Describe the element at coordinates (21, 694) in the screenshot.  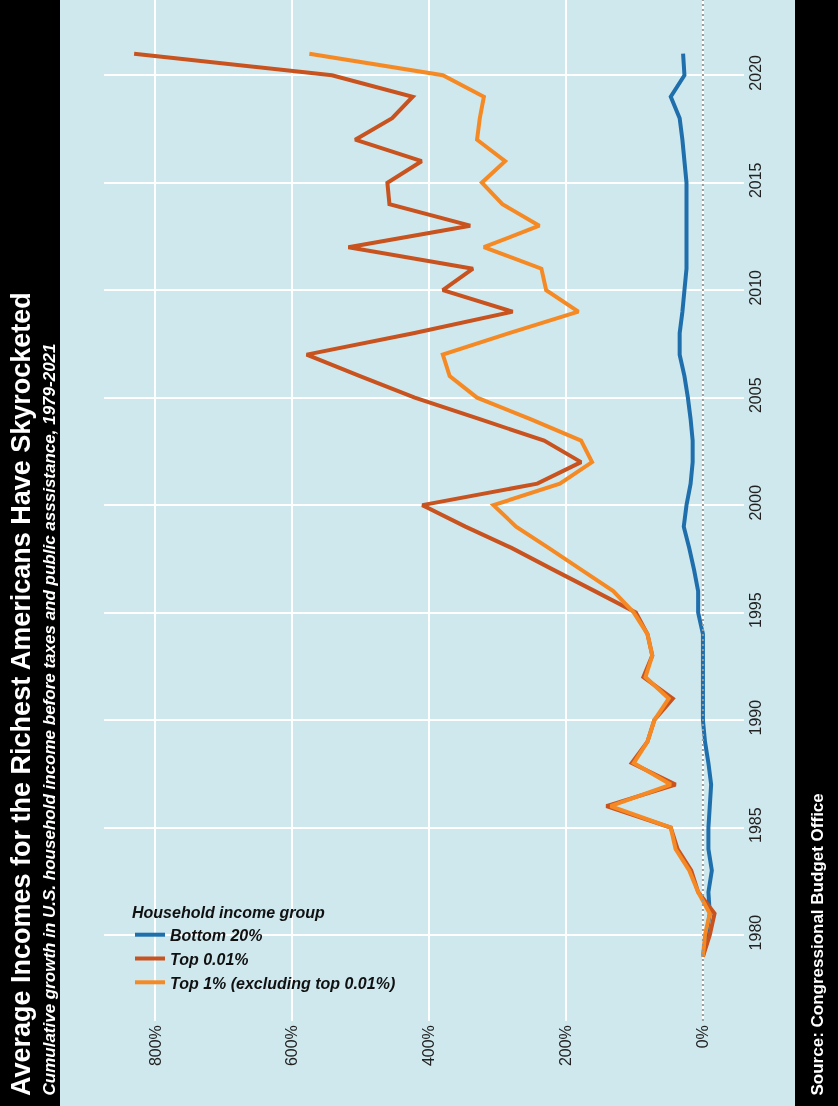
I see `text: Average Incomes for the Richest Americans Have Skyrocketed` at that location.